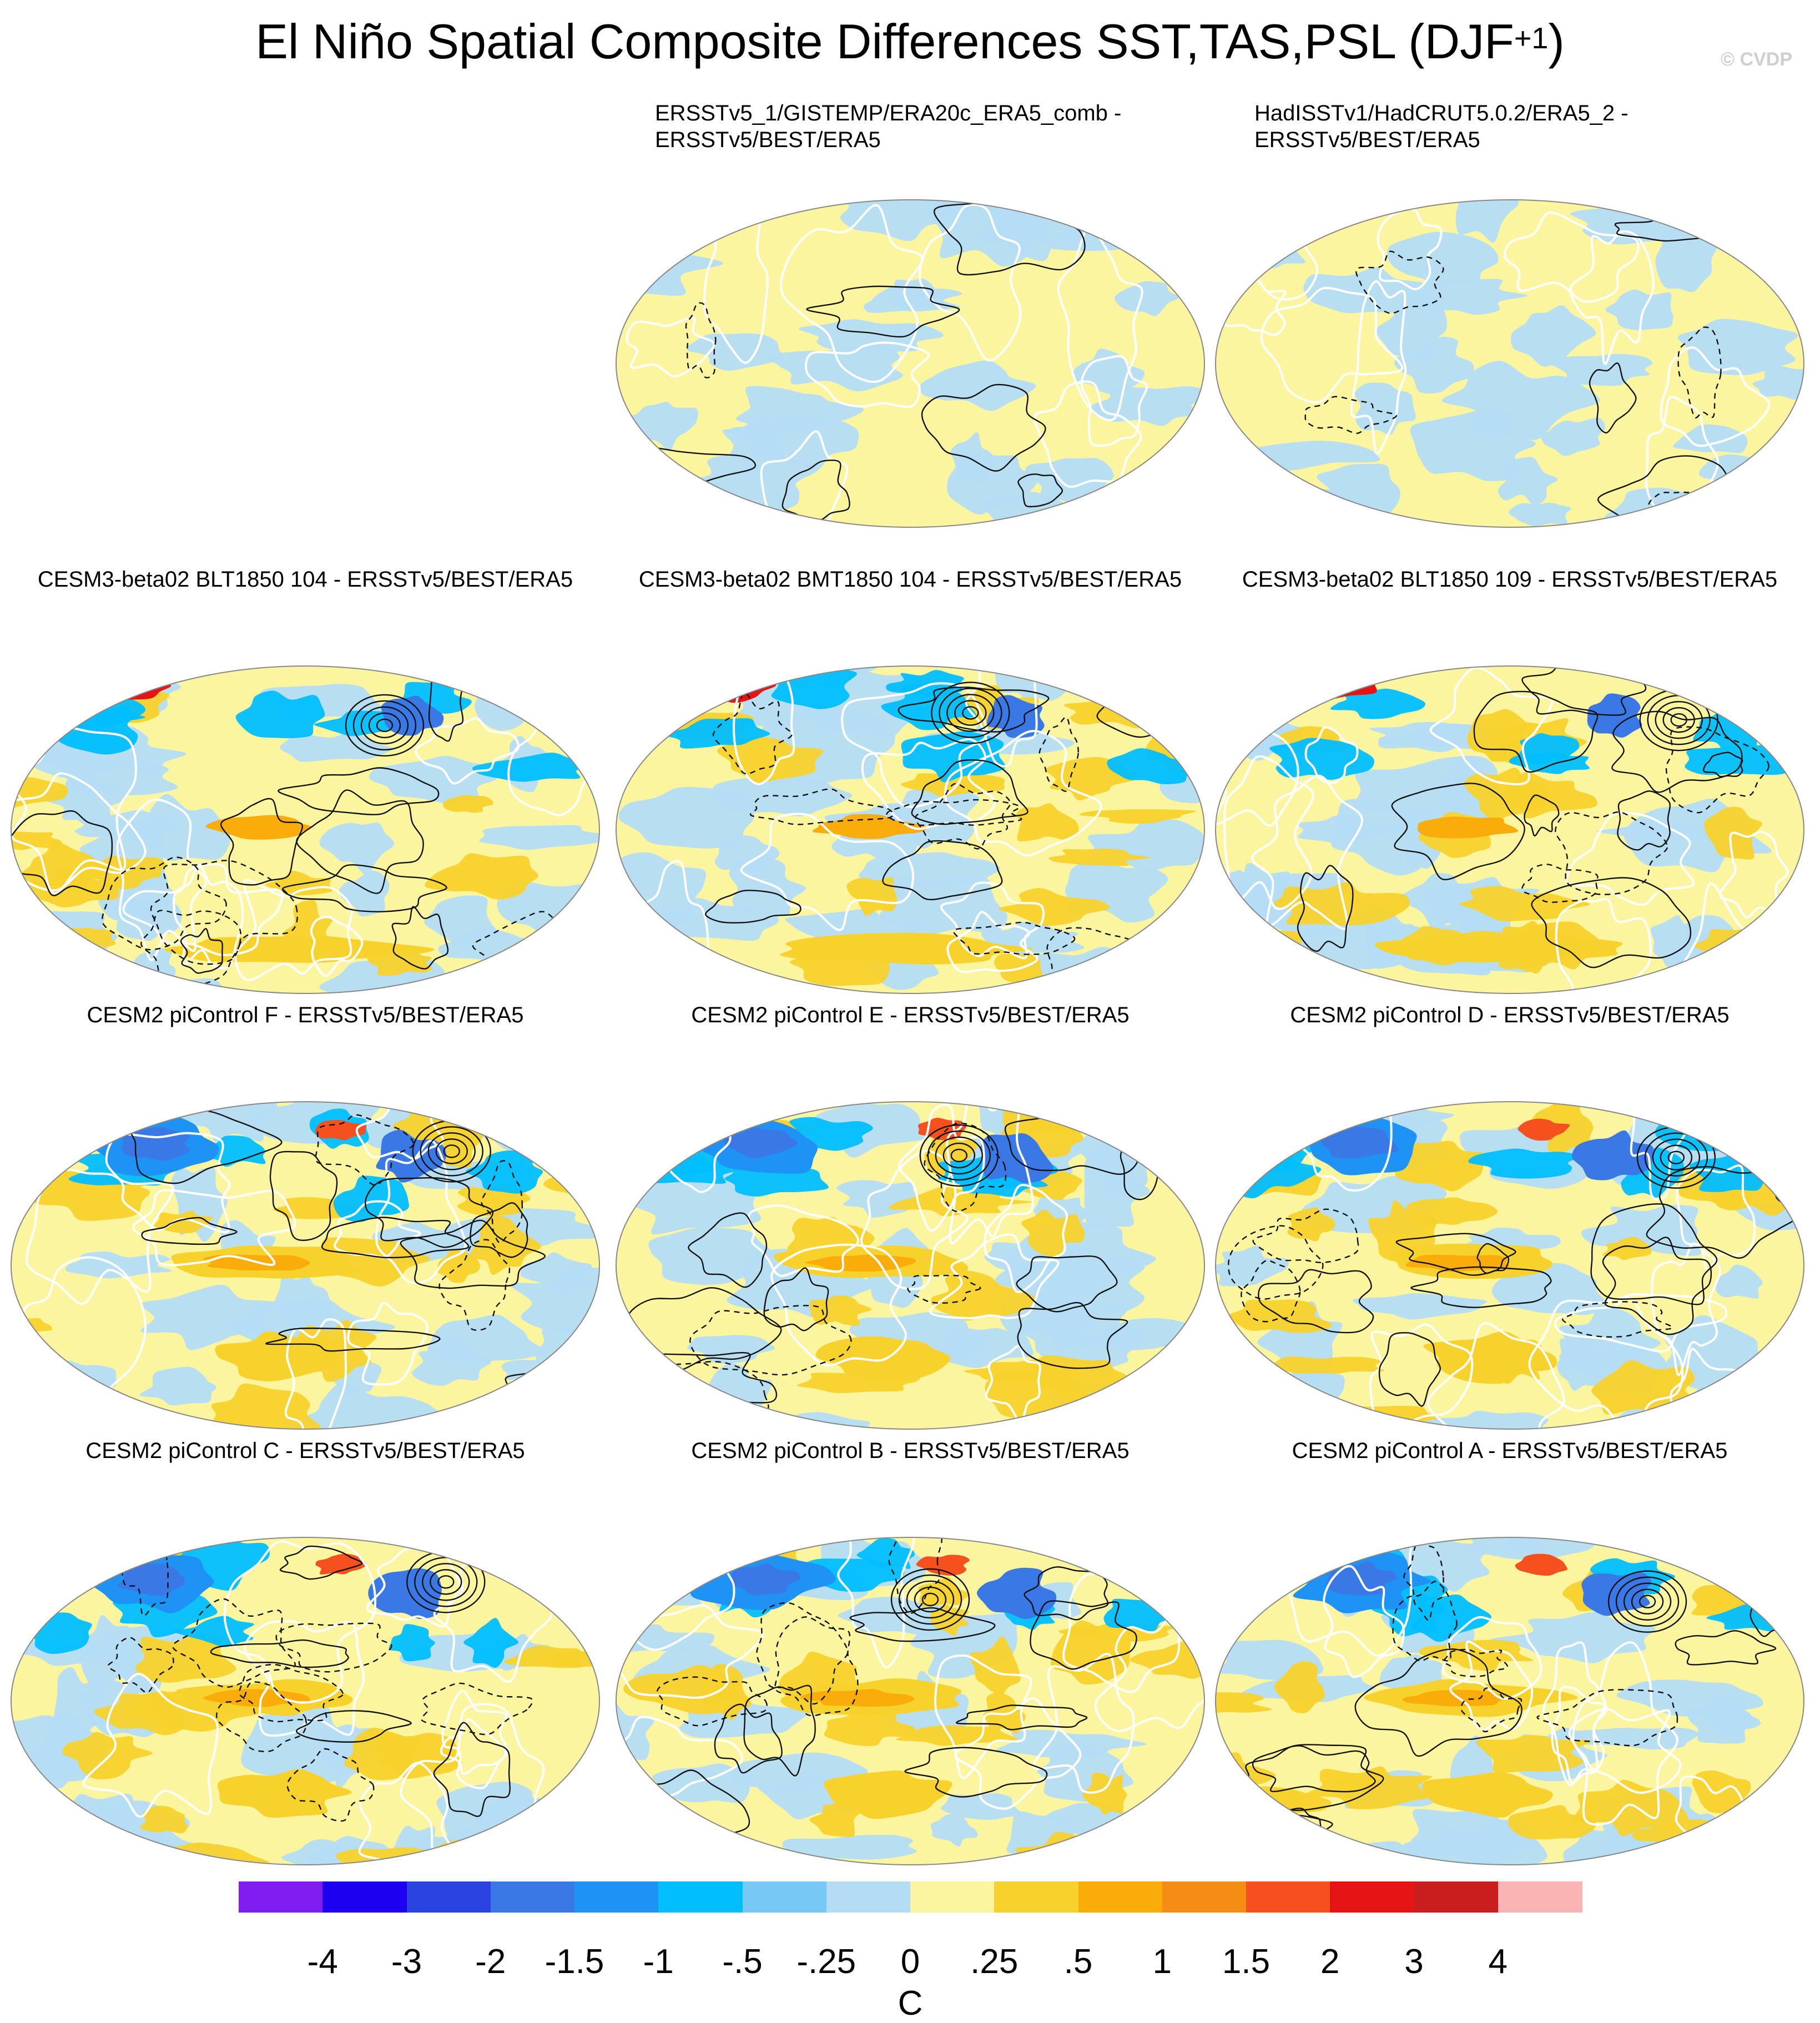  I want to click on colorbar-tick-label: -1.5, so click(574, 1962).